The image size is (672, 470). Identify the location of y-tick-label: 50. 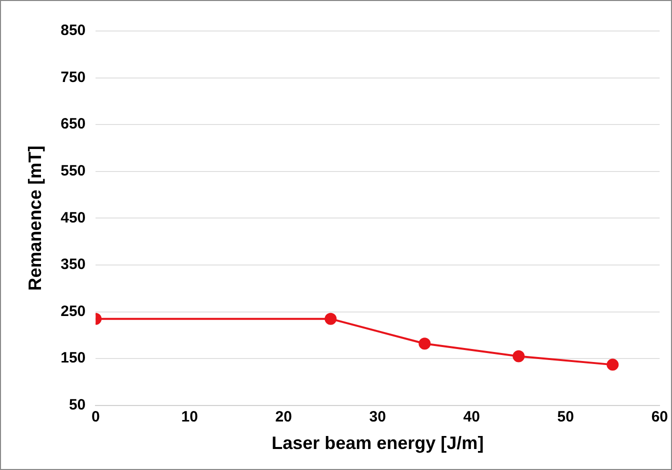
(77, 405).